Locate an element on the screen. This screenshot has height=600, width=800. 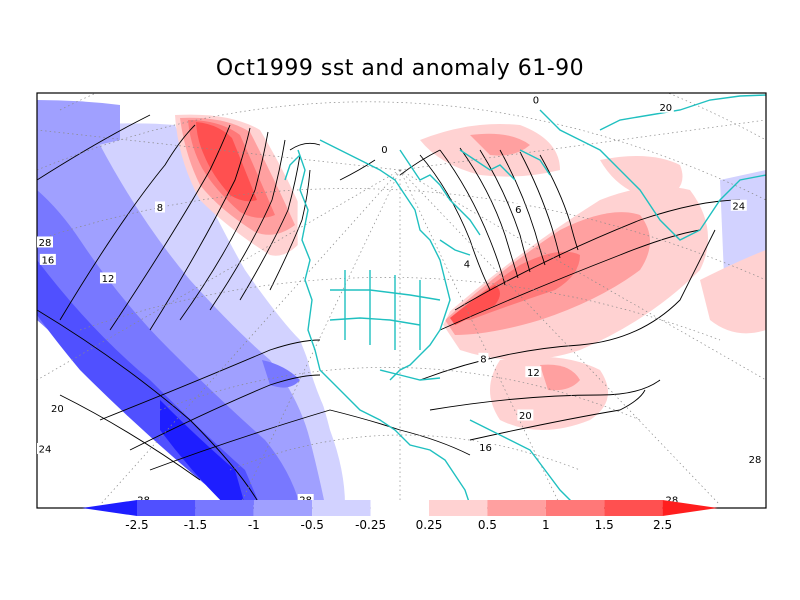
colorbar-tick-label: -0.25 is located at coordinates (370, 525).